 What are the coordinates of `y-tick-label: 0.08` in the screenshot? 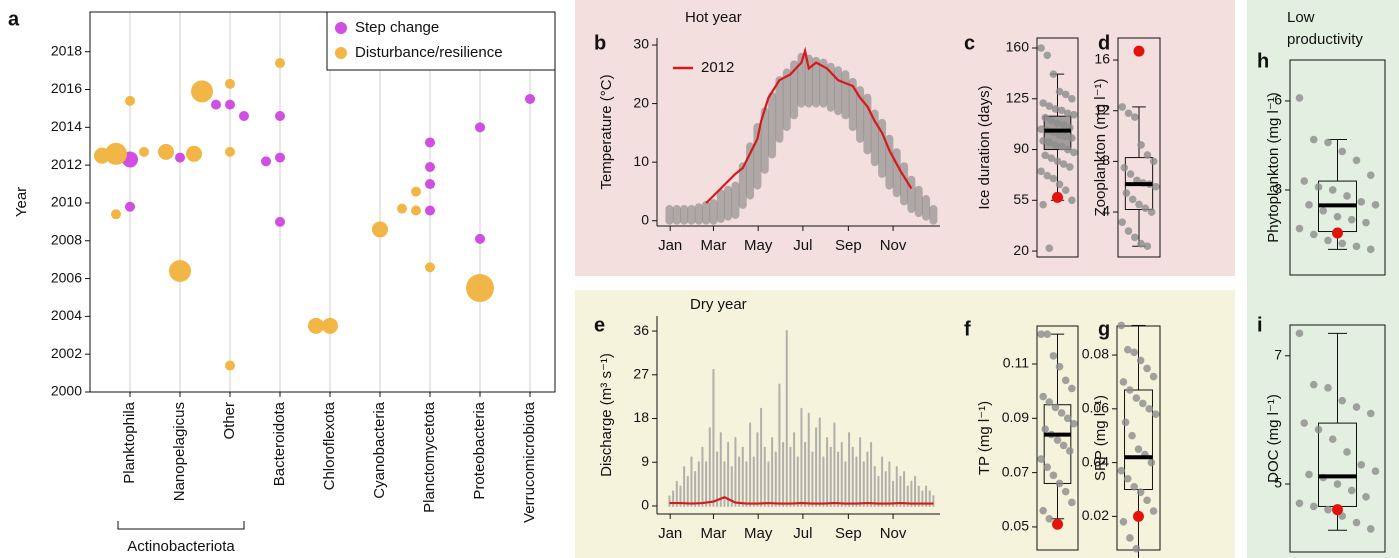 It's located at (1095, 354).